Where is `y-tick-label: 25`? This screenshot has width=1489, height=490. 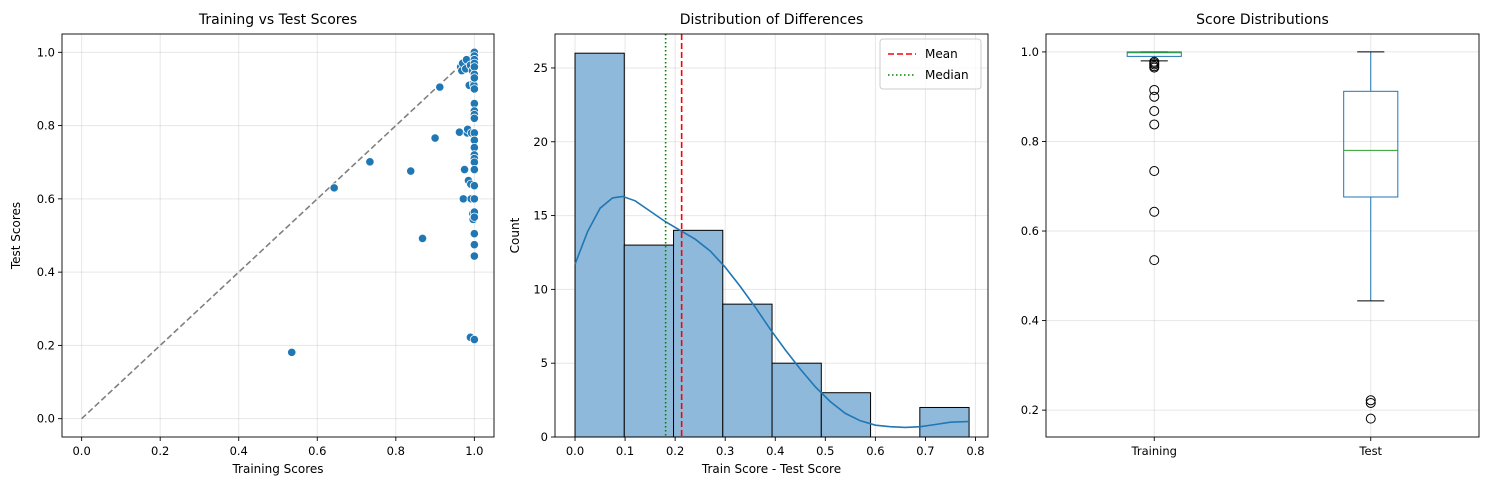
y-tick-label: 25 is located at coordinates (540, 68).